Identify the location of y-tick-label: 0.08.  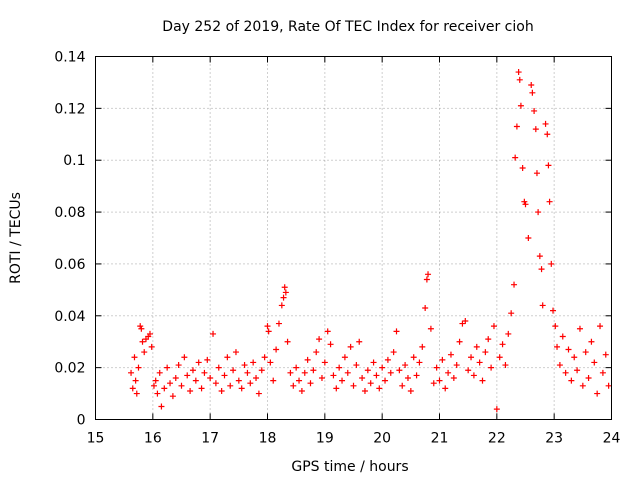
(69, 213).